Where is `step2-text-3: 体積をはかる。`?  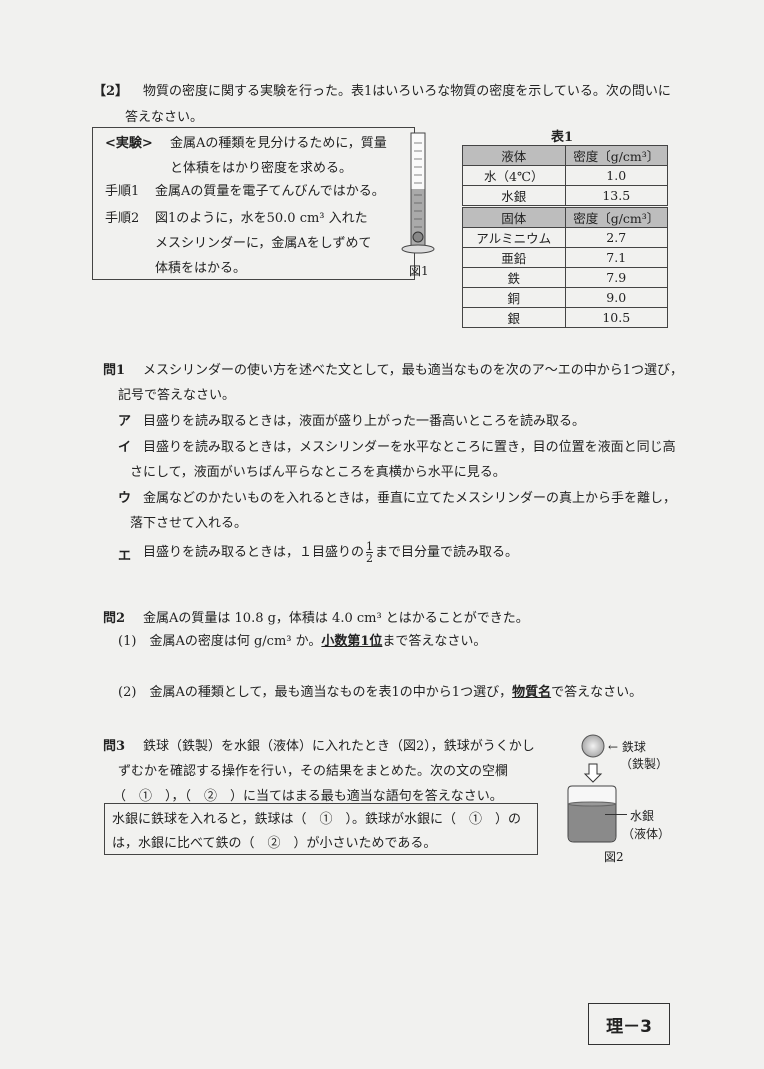 step2-text-3: 体積をはかる。 is located at coordinates (201, 268).